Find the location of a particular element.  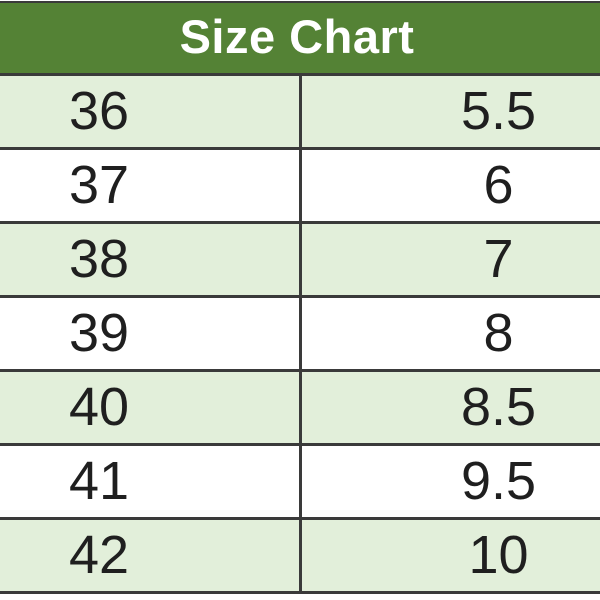

table-cell-right: 9.5 is located at coordinates (498, 480).